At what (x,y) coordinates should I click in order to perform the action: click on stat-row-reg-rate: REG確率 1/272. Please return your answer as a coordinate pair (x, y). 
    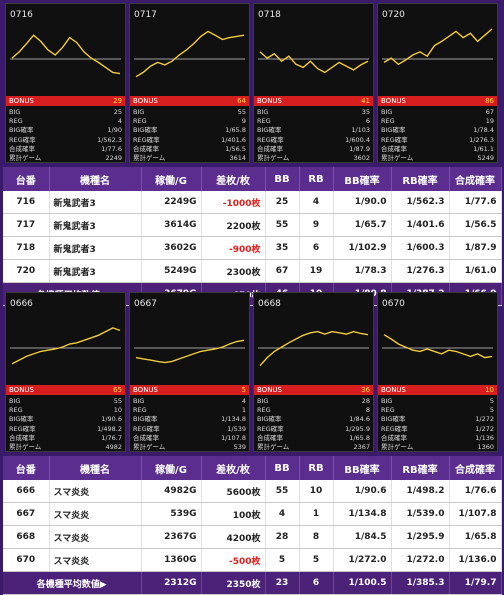
    Looking at the image, I should click on (437, 429).